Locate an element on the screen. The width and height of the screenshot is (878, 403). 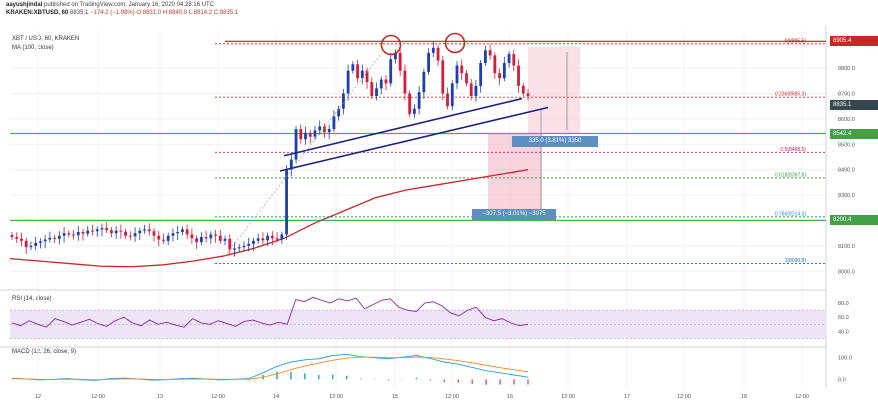
x-tick-label: 16 is located at coordinates (510, 397).